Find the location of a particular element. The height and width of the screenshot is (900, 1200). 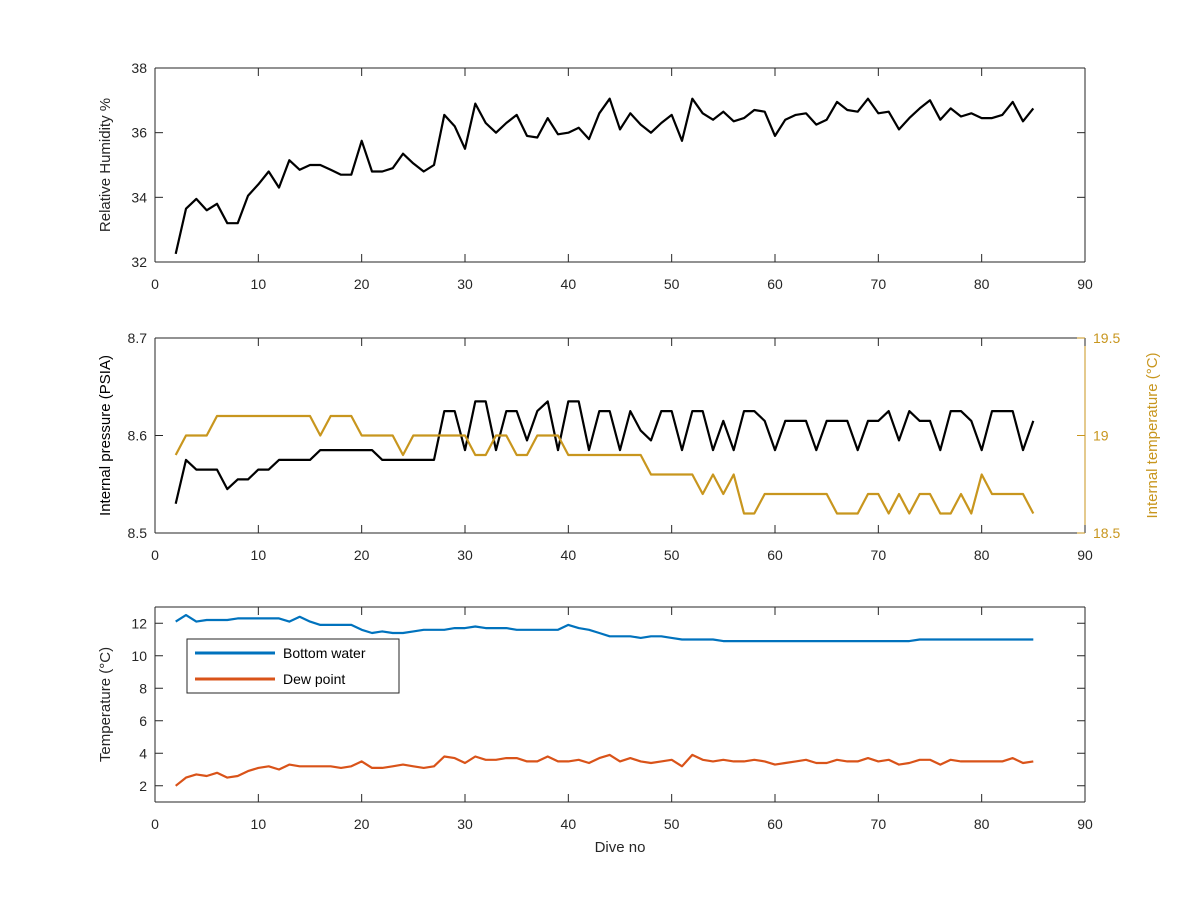

y-axis-label: Relative Humidity % is located at coordinates (105, 165).